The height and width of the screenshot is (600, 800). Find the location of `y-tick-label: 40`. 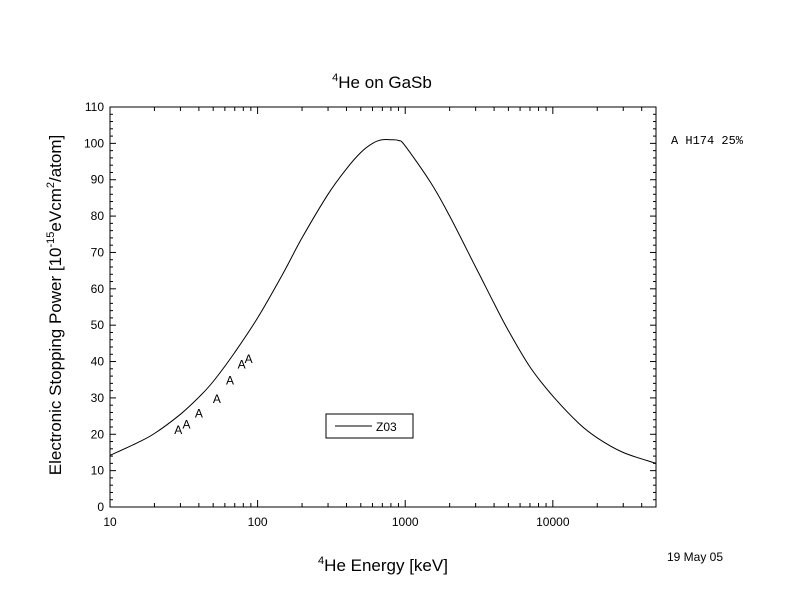

y-tick-label: 40 is located at coordinates (98, 362).